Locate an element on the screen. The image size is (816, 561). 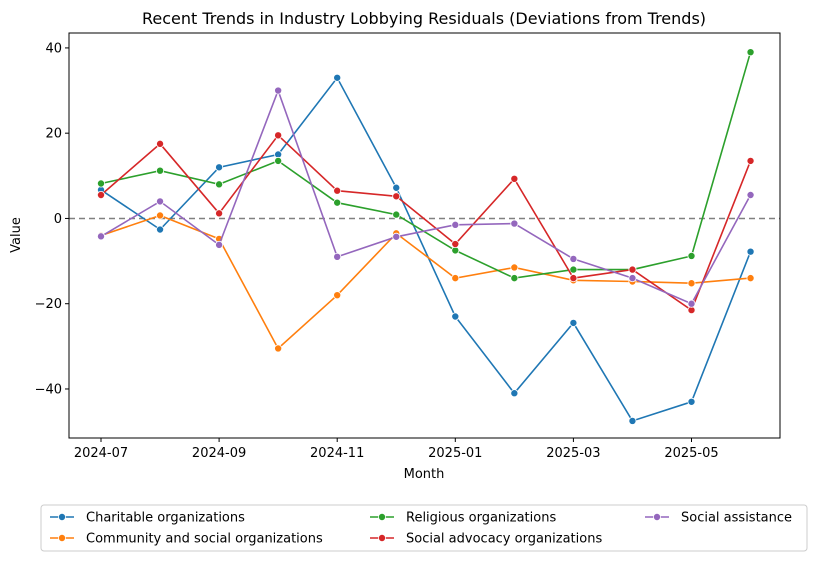
legend-label: Social assistance is located at coordinates (736, 518).